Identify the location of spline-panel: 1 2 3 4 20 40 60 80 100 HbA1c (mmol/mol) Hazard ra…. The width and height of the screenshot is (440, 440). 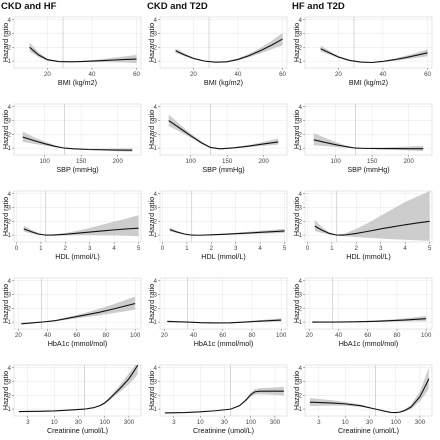
(217, 312).